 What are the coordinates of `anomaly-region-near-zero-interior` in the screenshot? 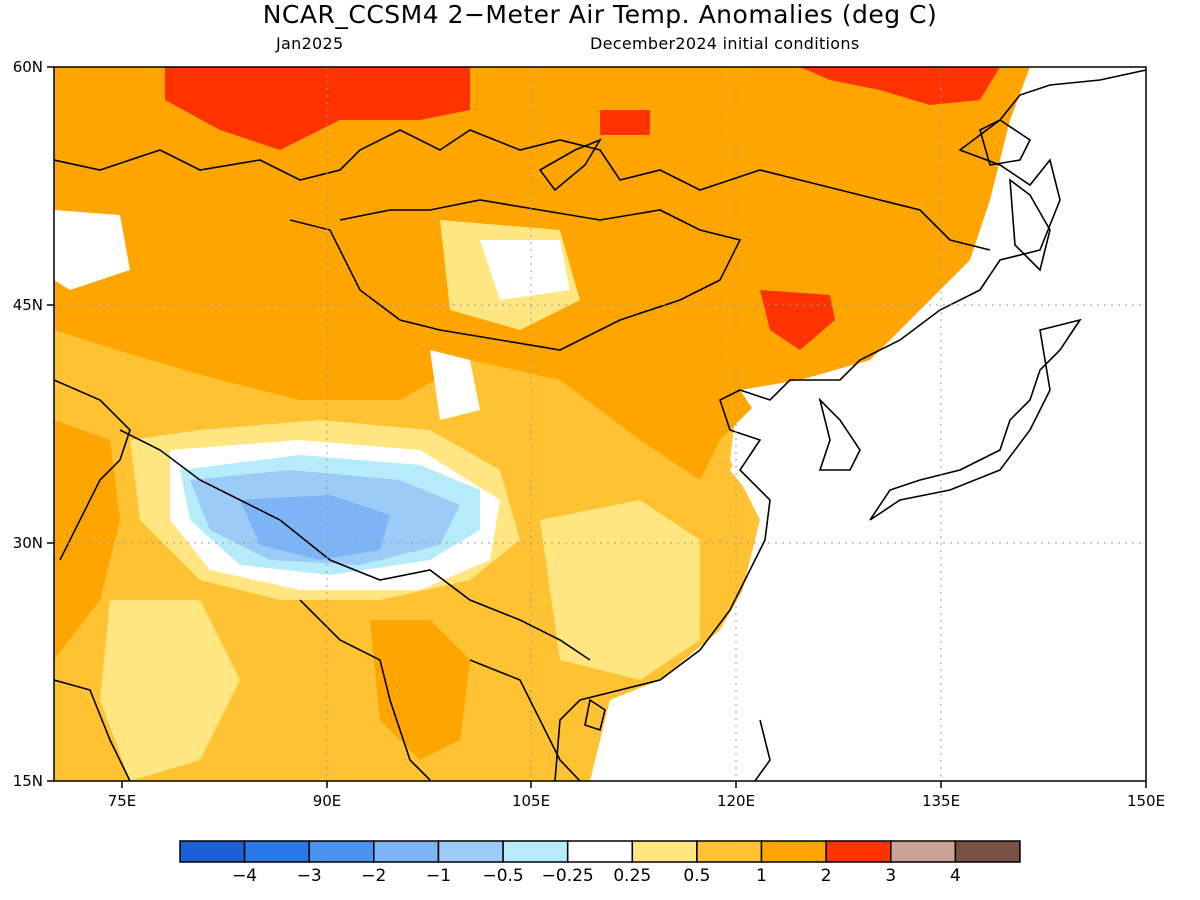 It's located at (455, 385).